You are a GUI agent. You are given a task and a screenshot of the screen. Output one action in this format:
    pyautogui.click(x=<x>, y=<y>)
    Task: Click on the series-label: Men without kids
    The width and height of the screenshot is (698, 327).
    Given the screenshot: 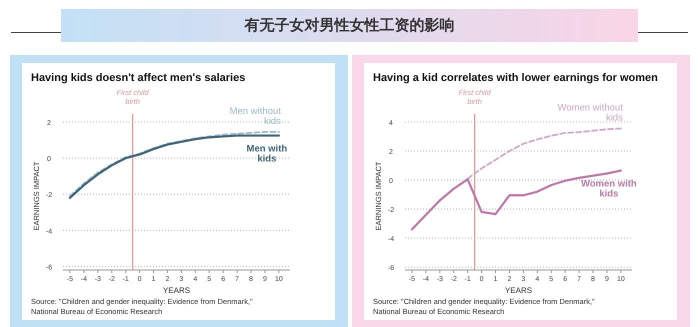 What is the action you would take?
    pyautogui.click(x=256, y=116)
    